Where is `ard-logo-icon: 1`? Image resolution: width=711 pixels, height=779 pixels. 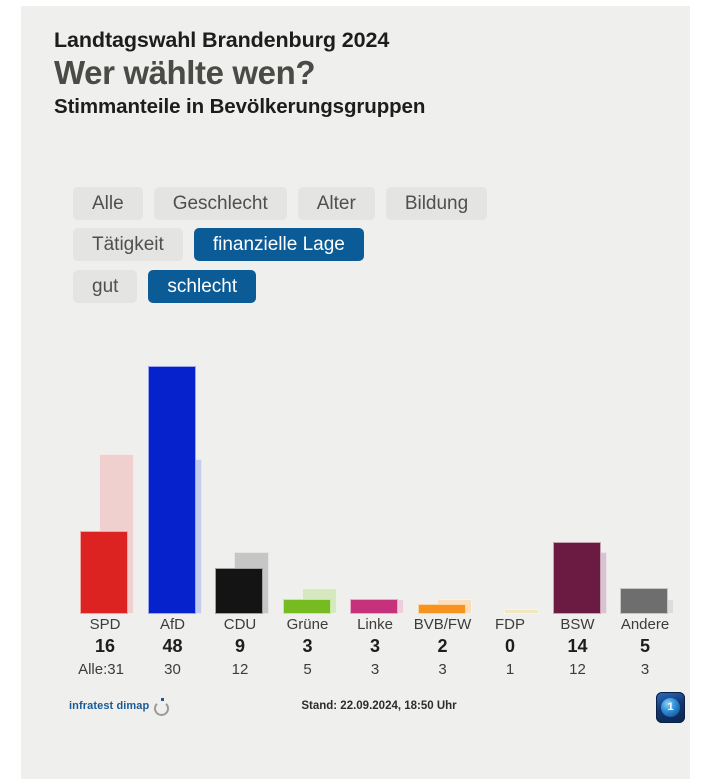 ard-logo-icon: 1 is located at coordinates (670, 707).